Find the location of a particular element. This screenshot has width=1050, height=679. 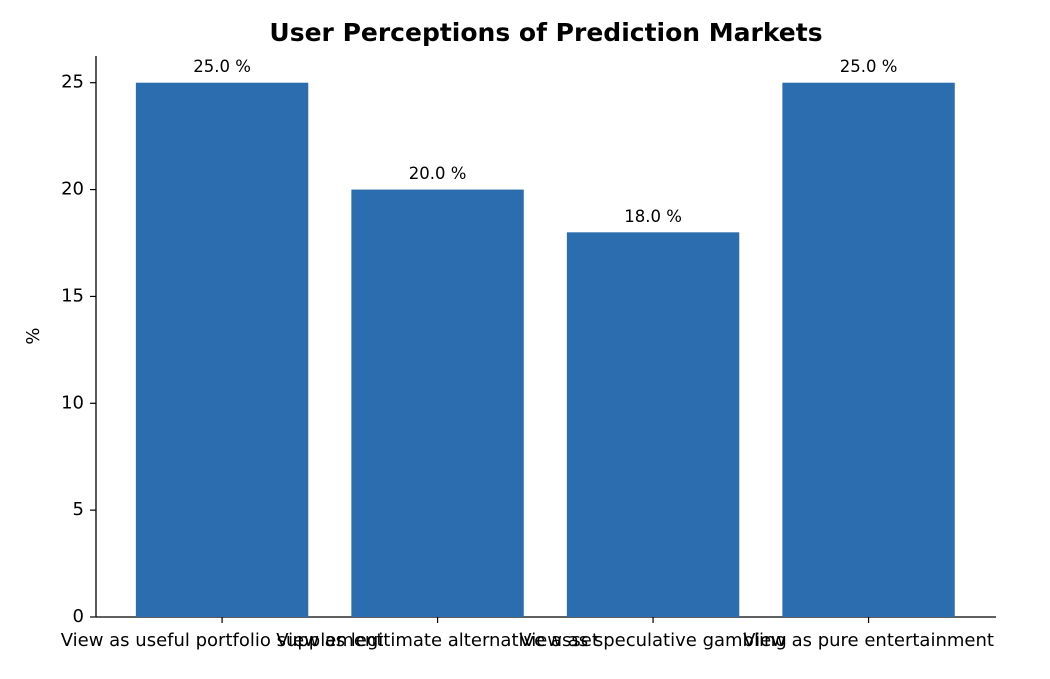

chart-title: User Perceptions of Prediction Markets is located at coordinates (545, 32).